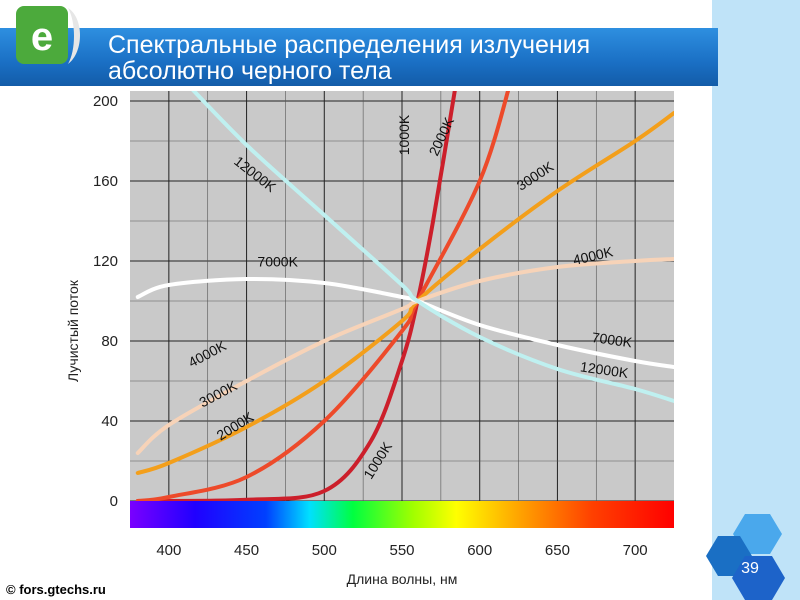 This screenshot has height=600, width=800. I want to click on title-bar, so click(359, 57).